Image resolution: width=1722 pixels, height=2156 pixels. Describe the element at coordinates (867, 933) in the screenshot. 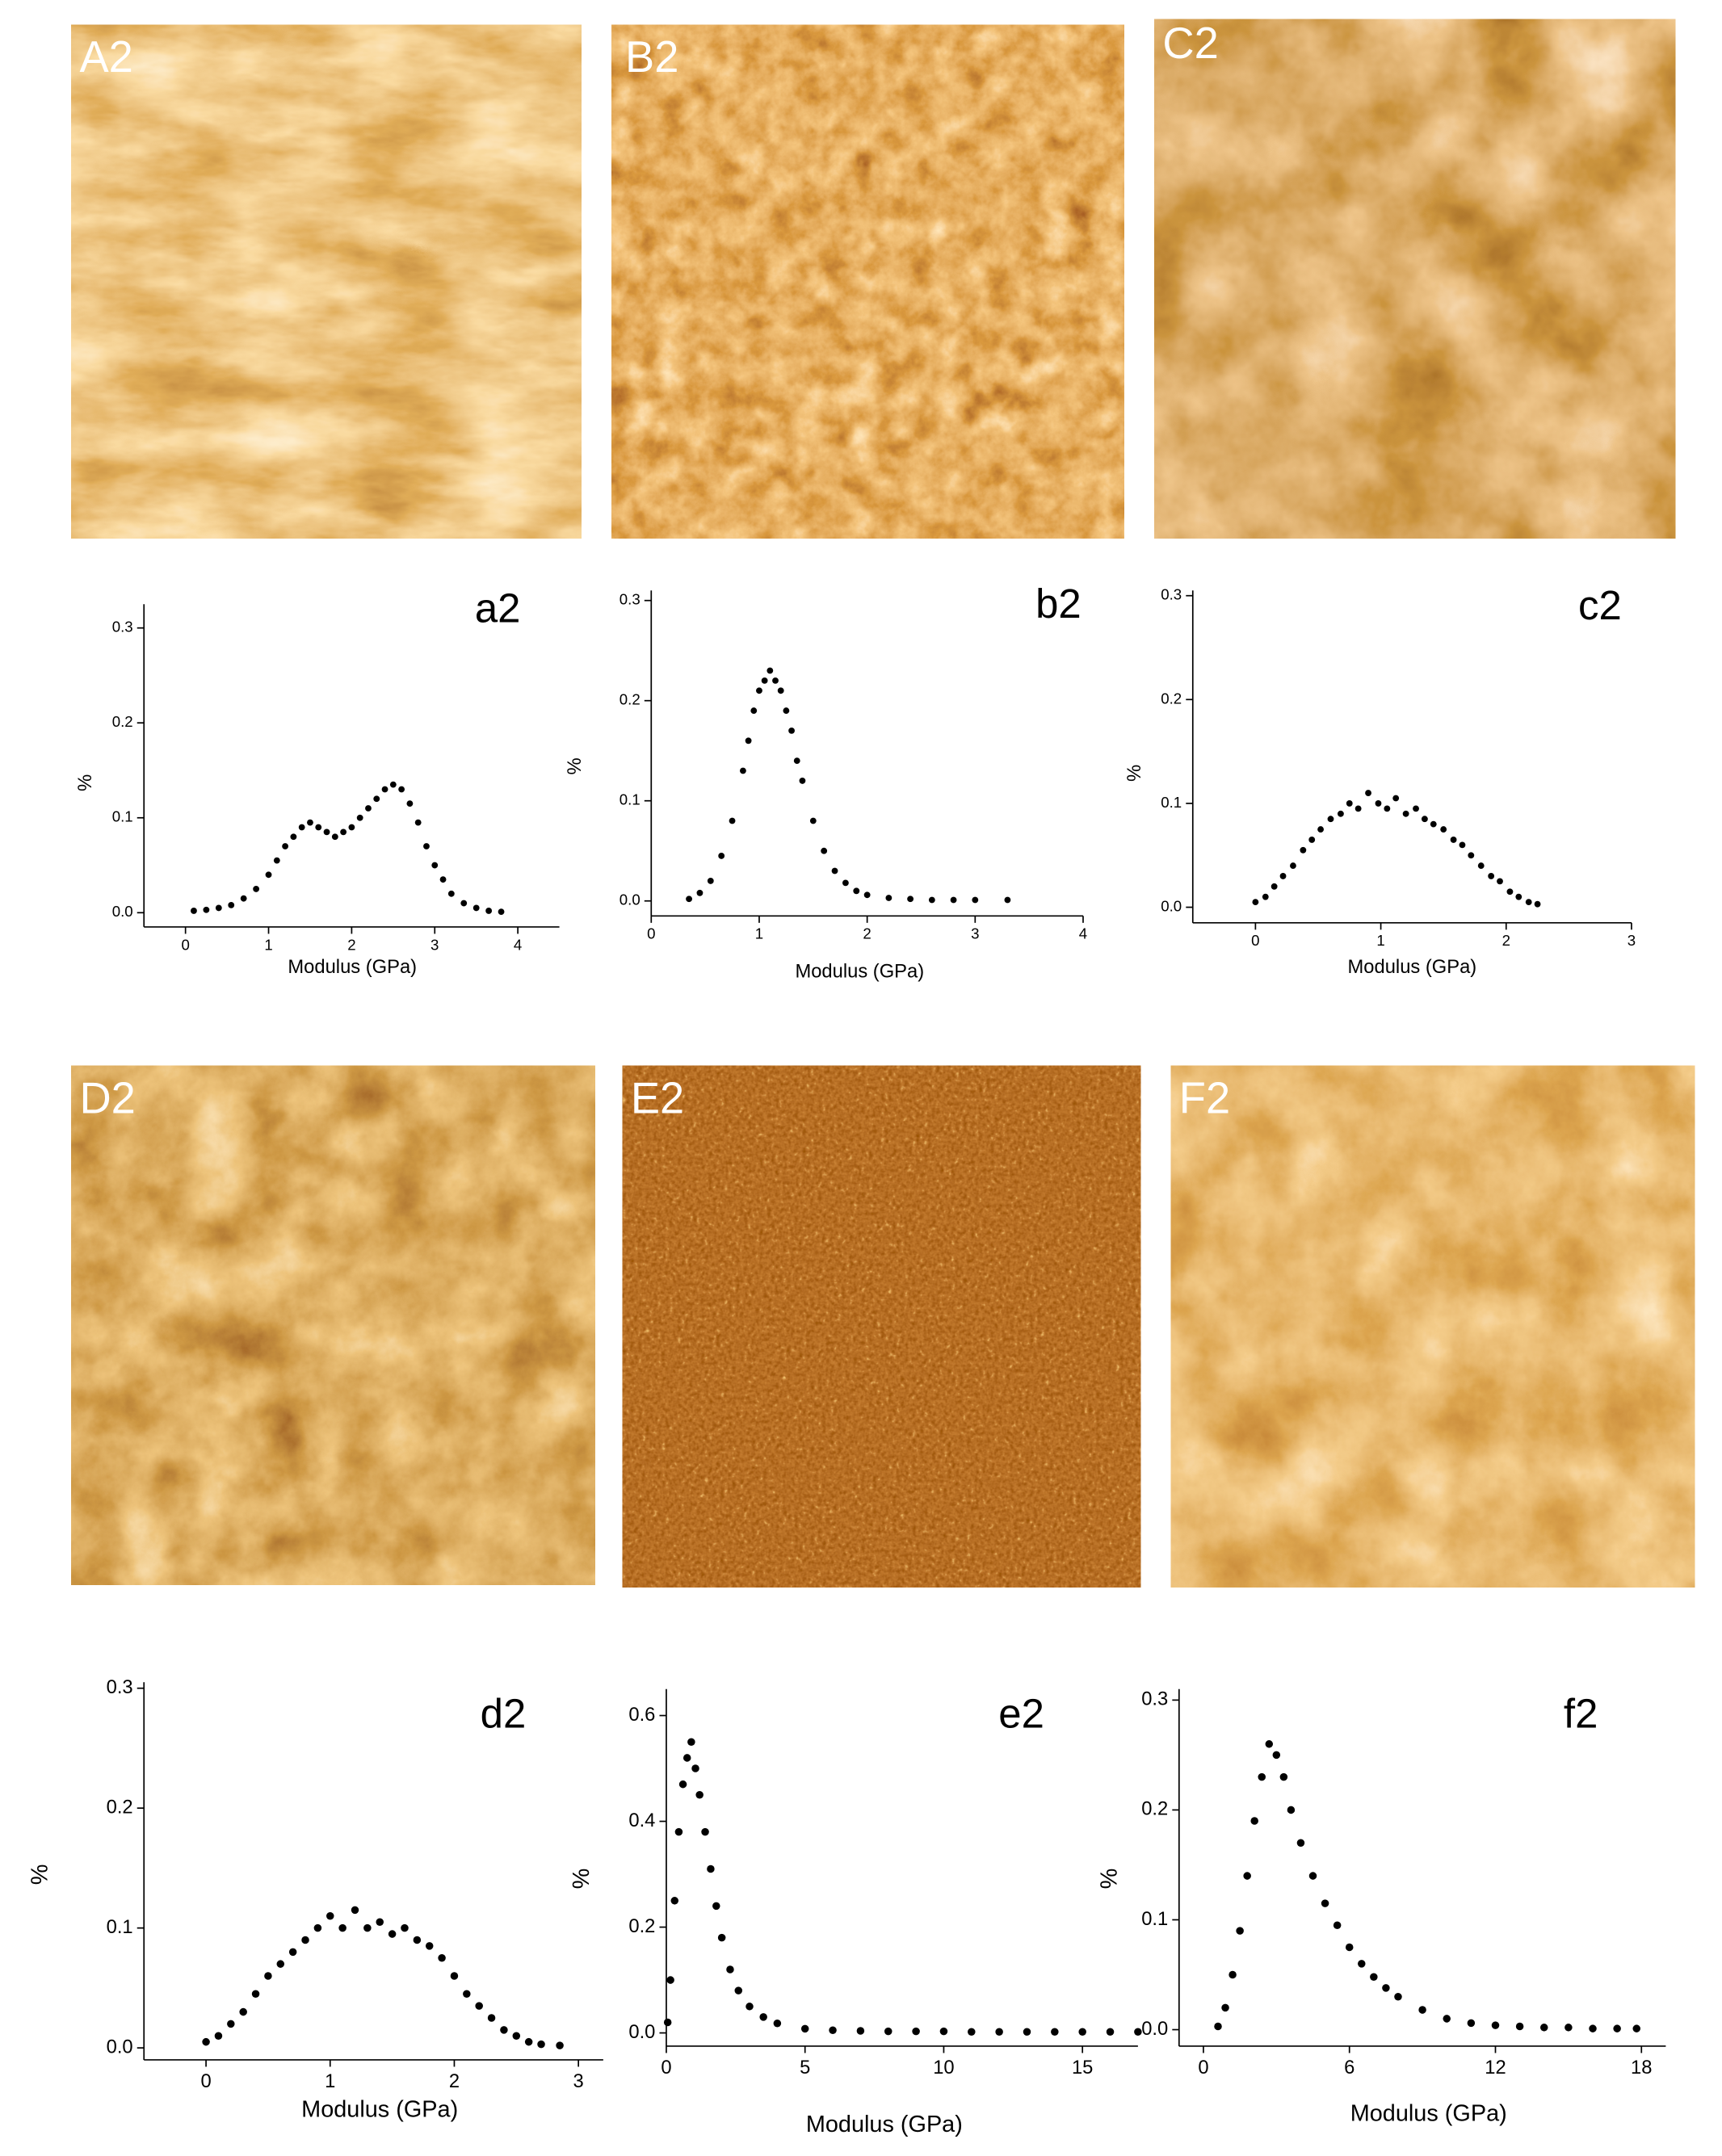

I see `x-tick-label: 2` at that location.